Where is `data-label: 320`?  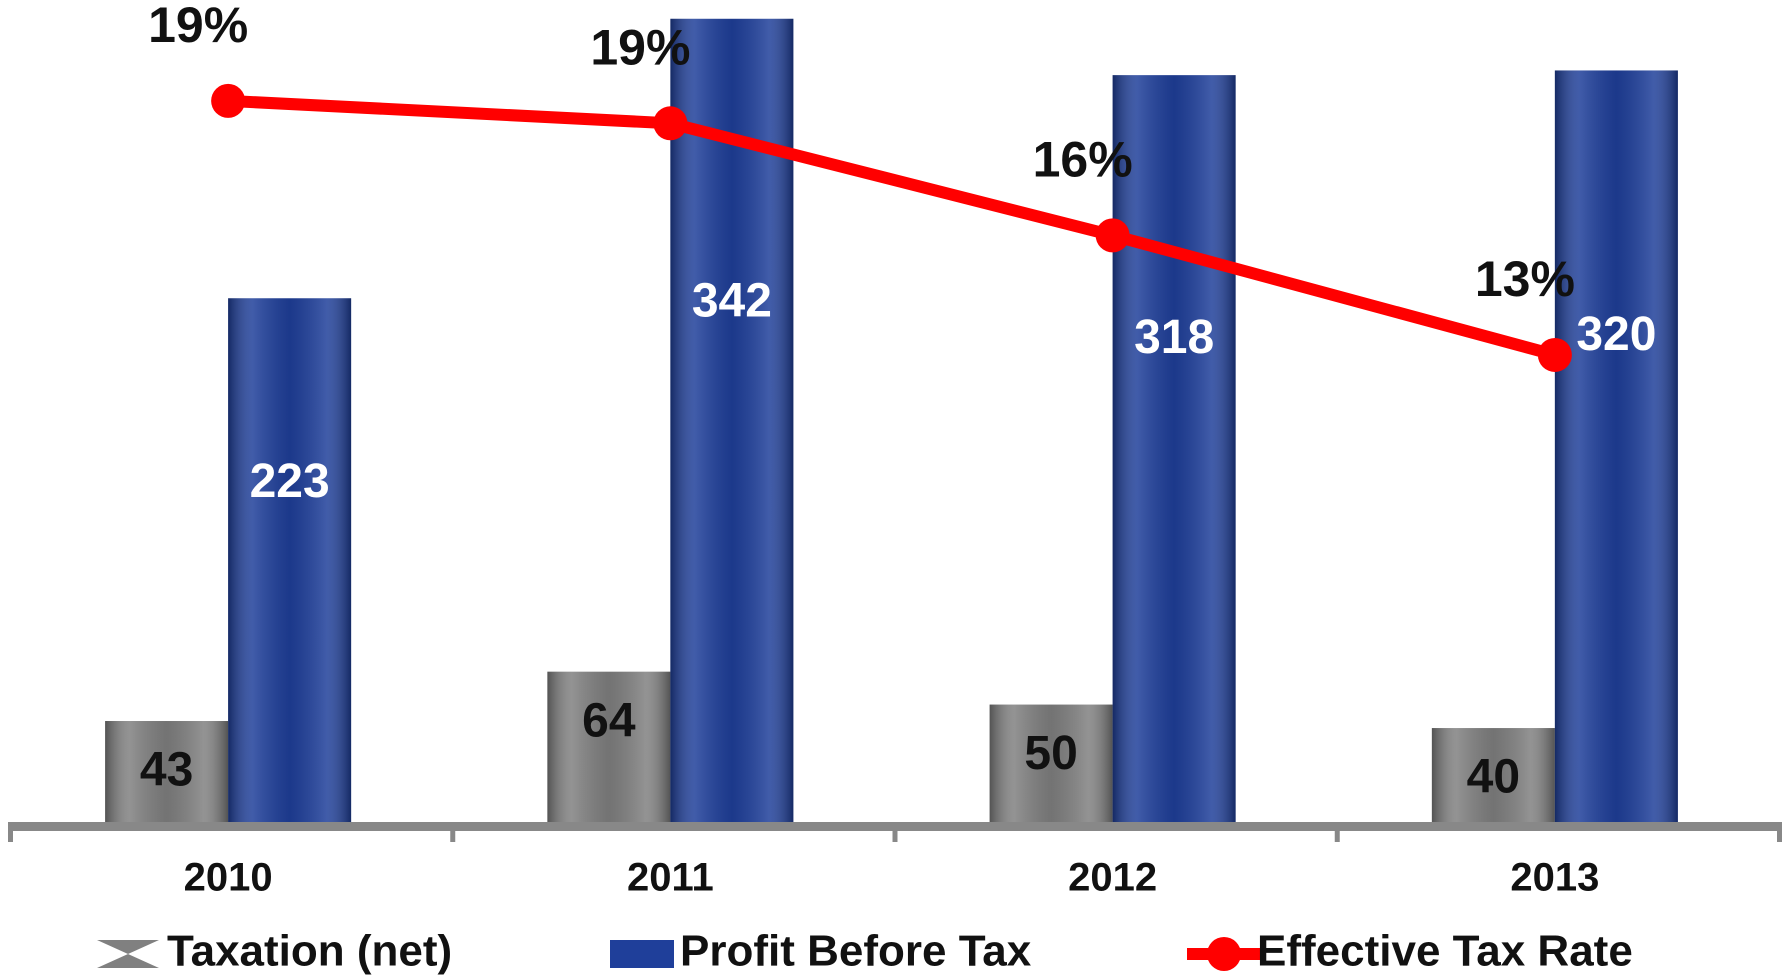
data-label: 320 is located at coordinates (1616, 334).